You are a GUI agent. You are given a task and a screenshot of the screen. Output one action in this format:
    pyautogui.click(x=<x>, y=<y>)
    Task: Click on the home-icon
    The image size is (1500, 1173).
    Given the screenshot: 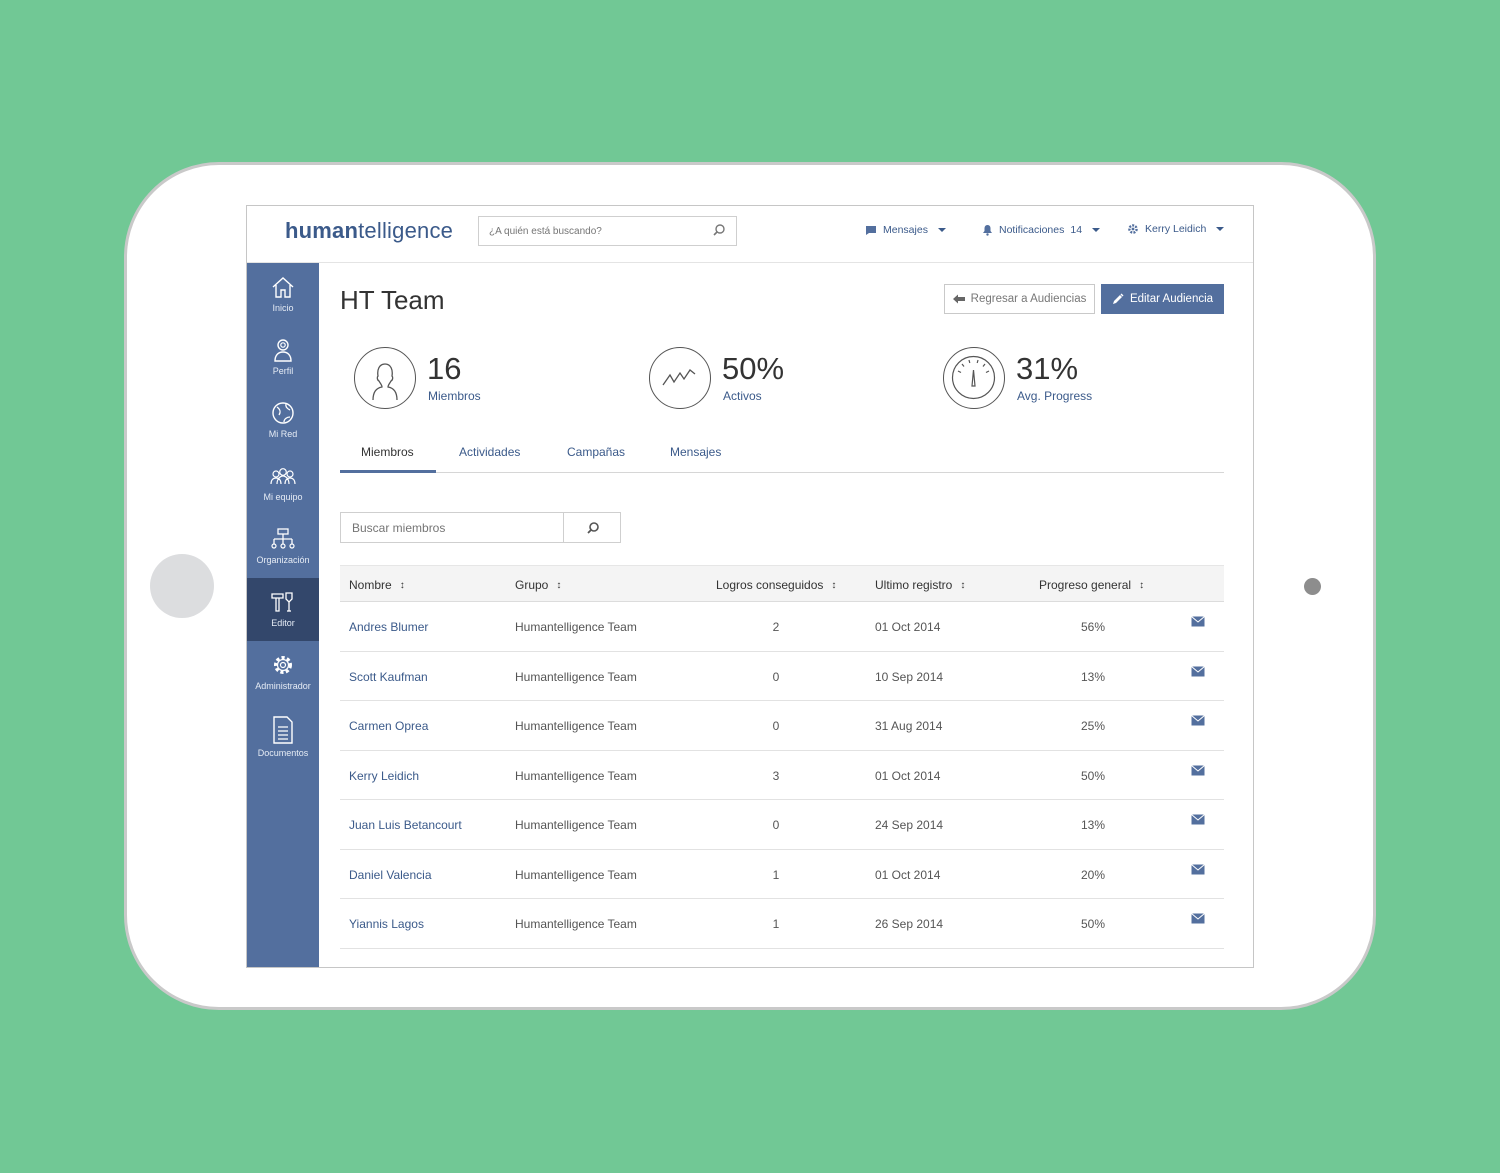 What is the action you would take?
    pyautogui.click(x=283, y=287)
    